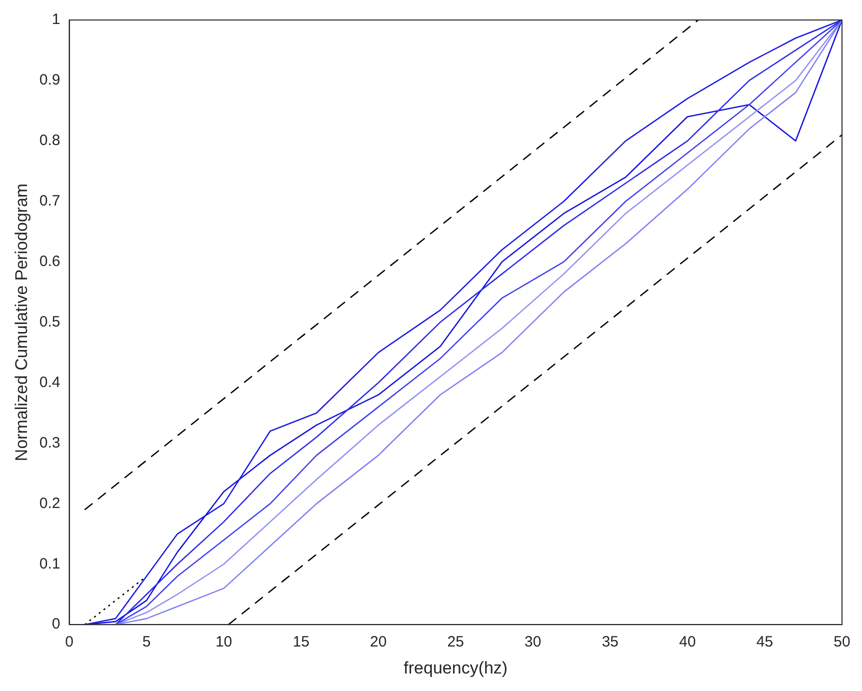 This screenshot has height=691, width=862. What do you see at coordinates (49, 201) in the screenshot?
I see `y-tick-label: 0.7` at bounding box center [49, 201].